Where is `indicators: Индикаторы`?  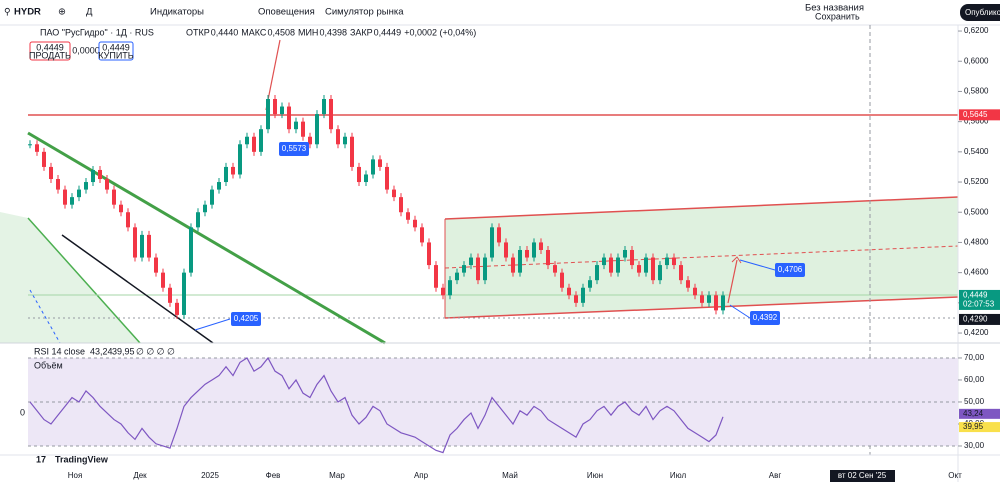 indicators: Индикаторы is located at coordinates (177, 12).